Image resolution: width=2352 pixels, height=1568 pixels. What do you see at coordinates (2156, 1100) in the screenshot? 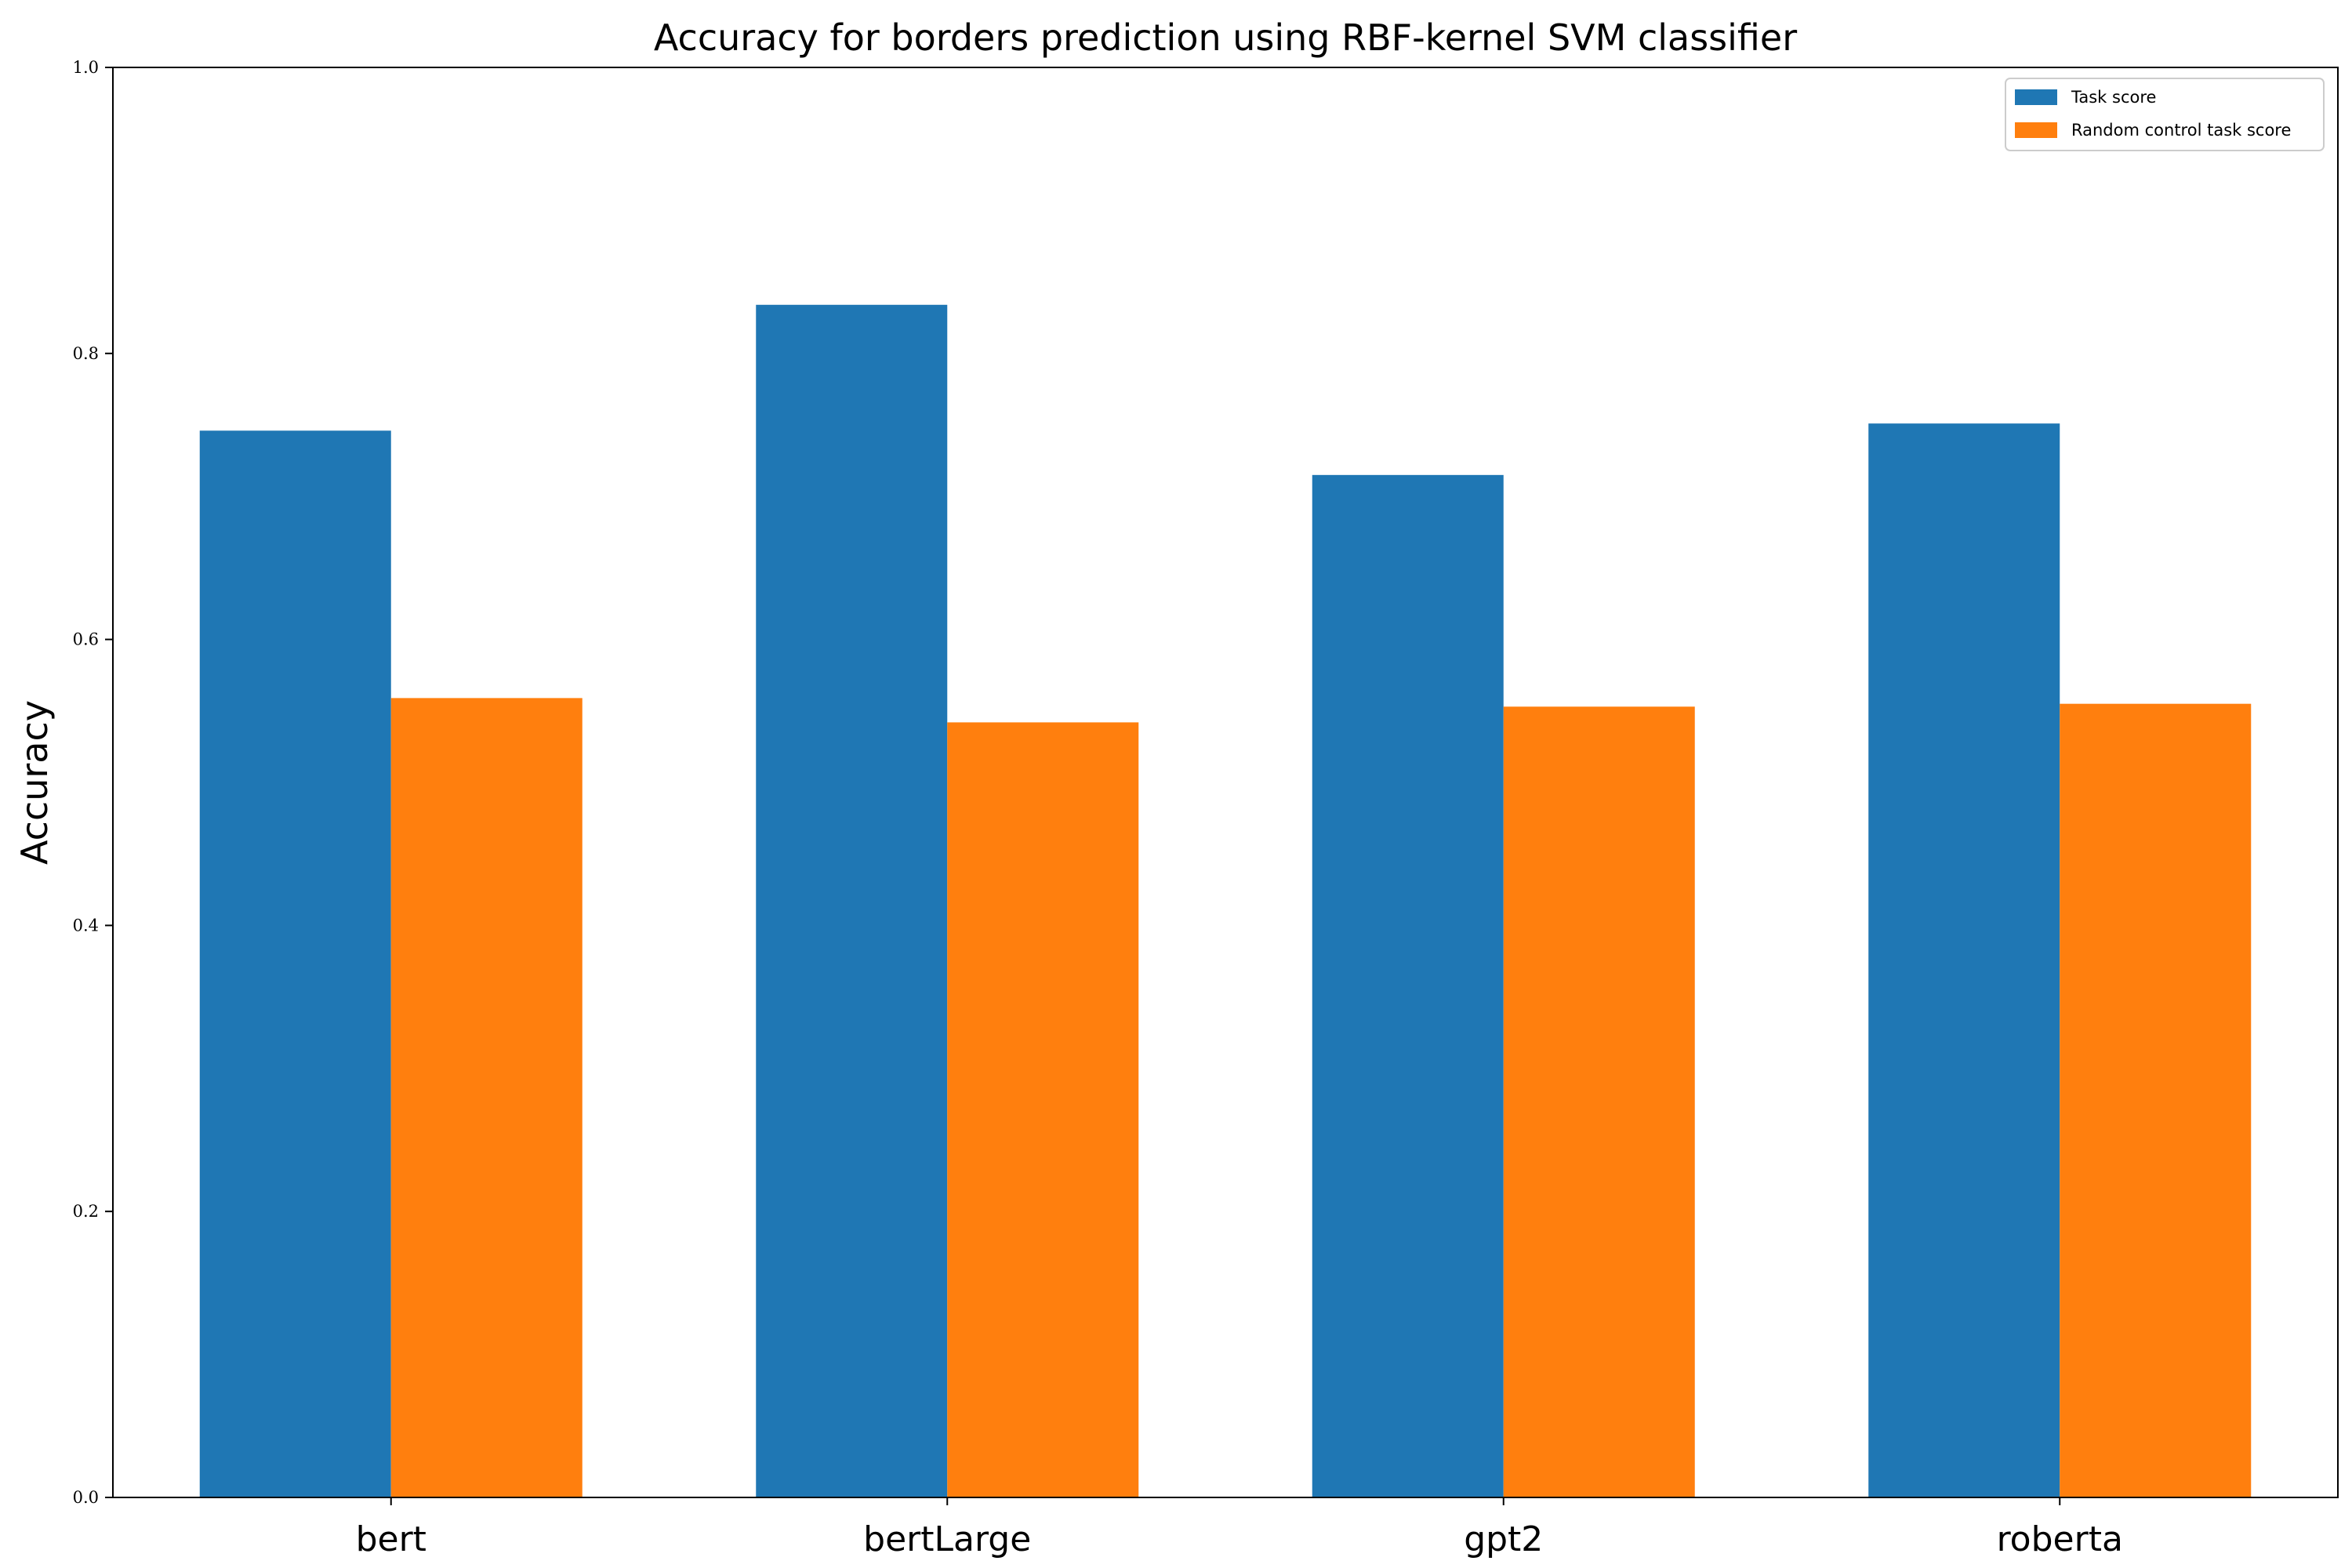
I see `bar-roberta-random-control-score` at bounding box center [2156, 1100].